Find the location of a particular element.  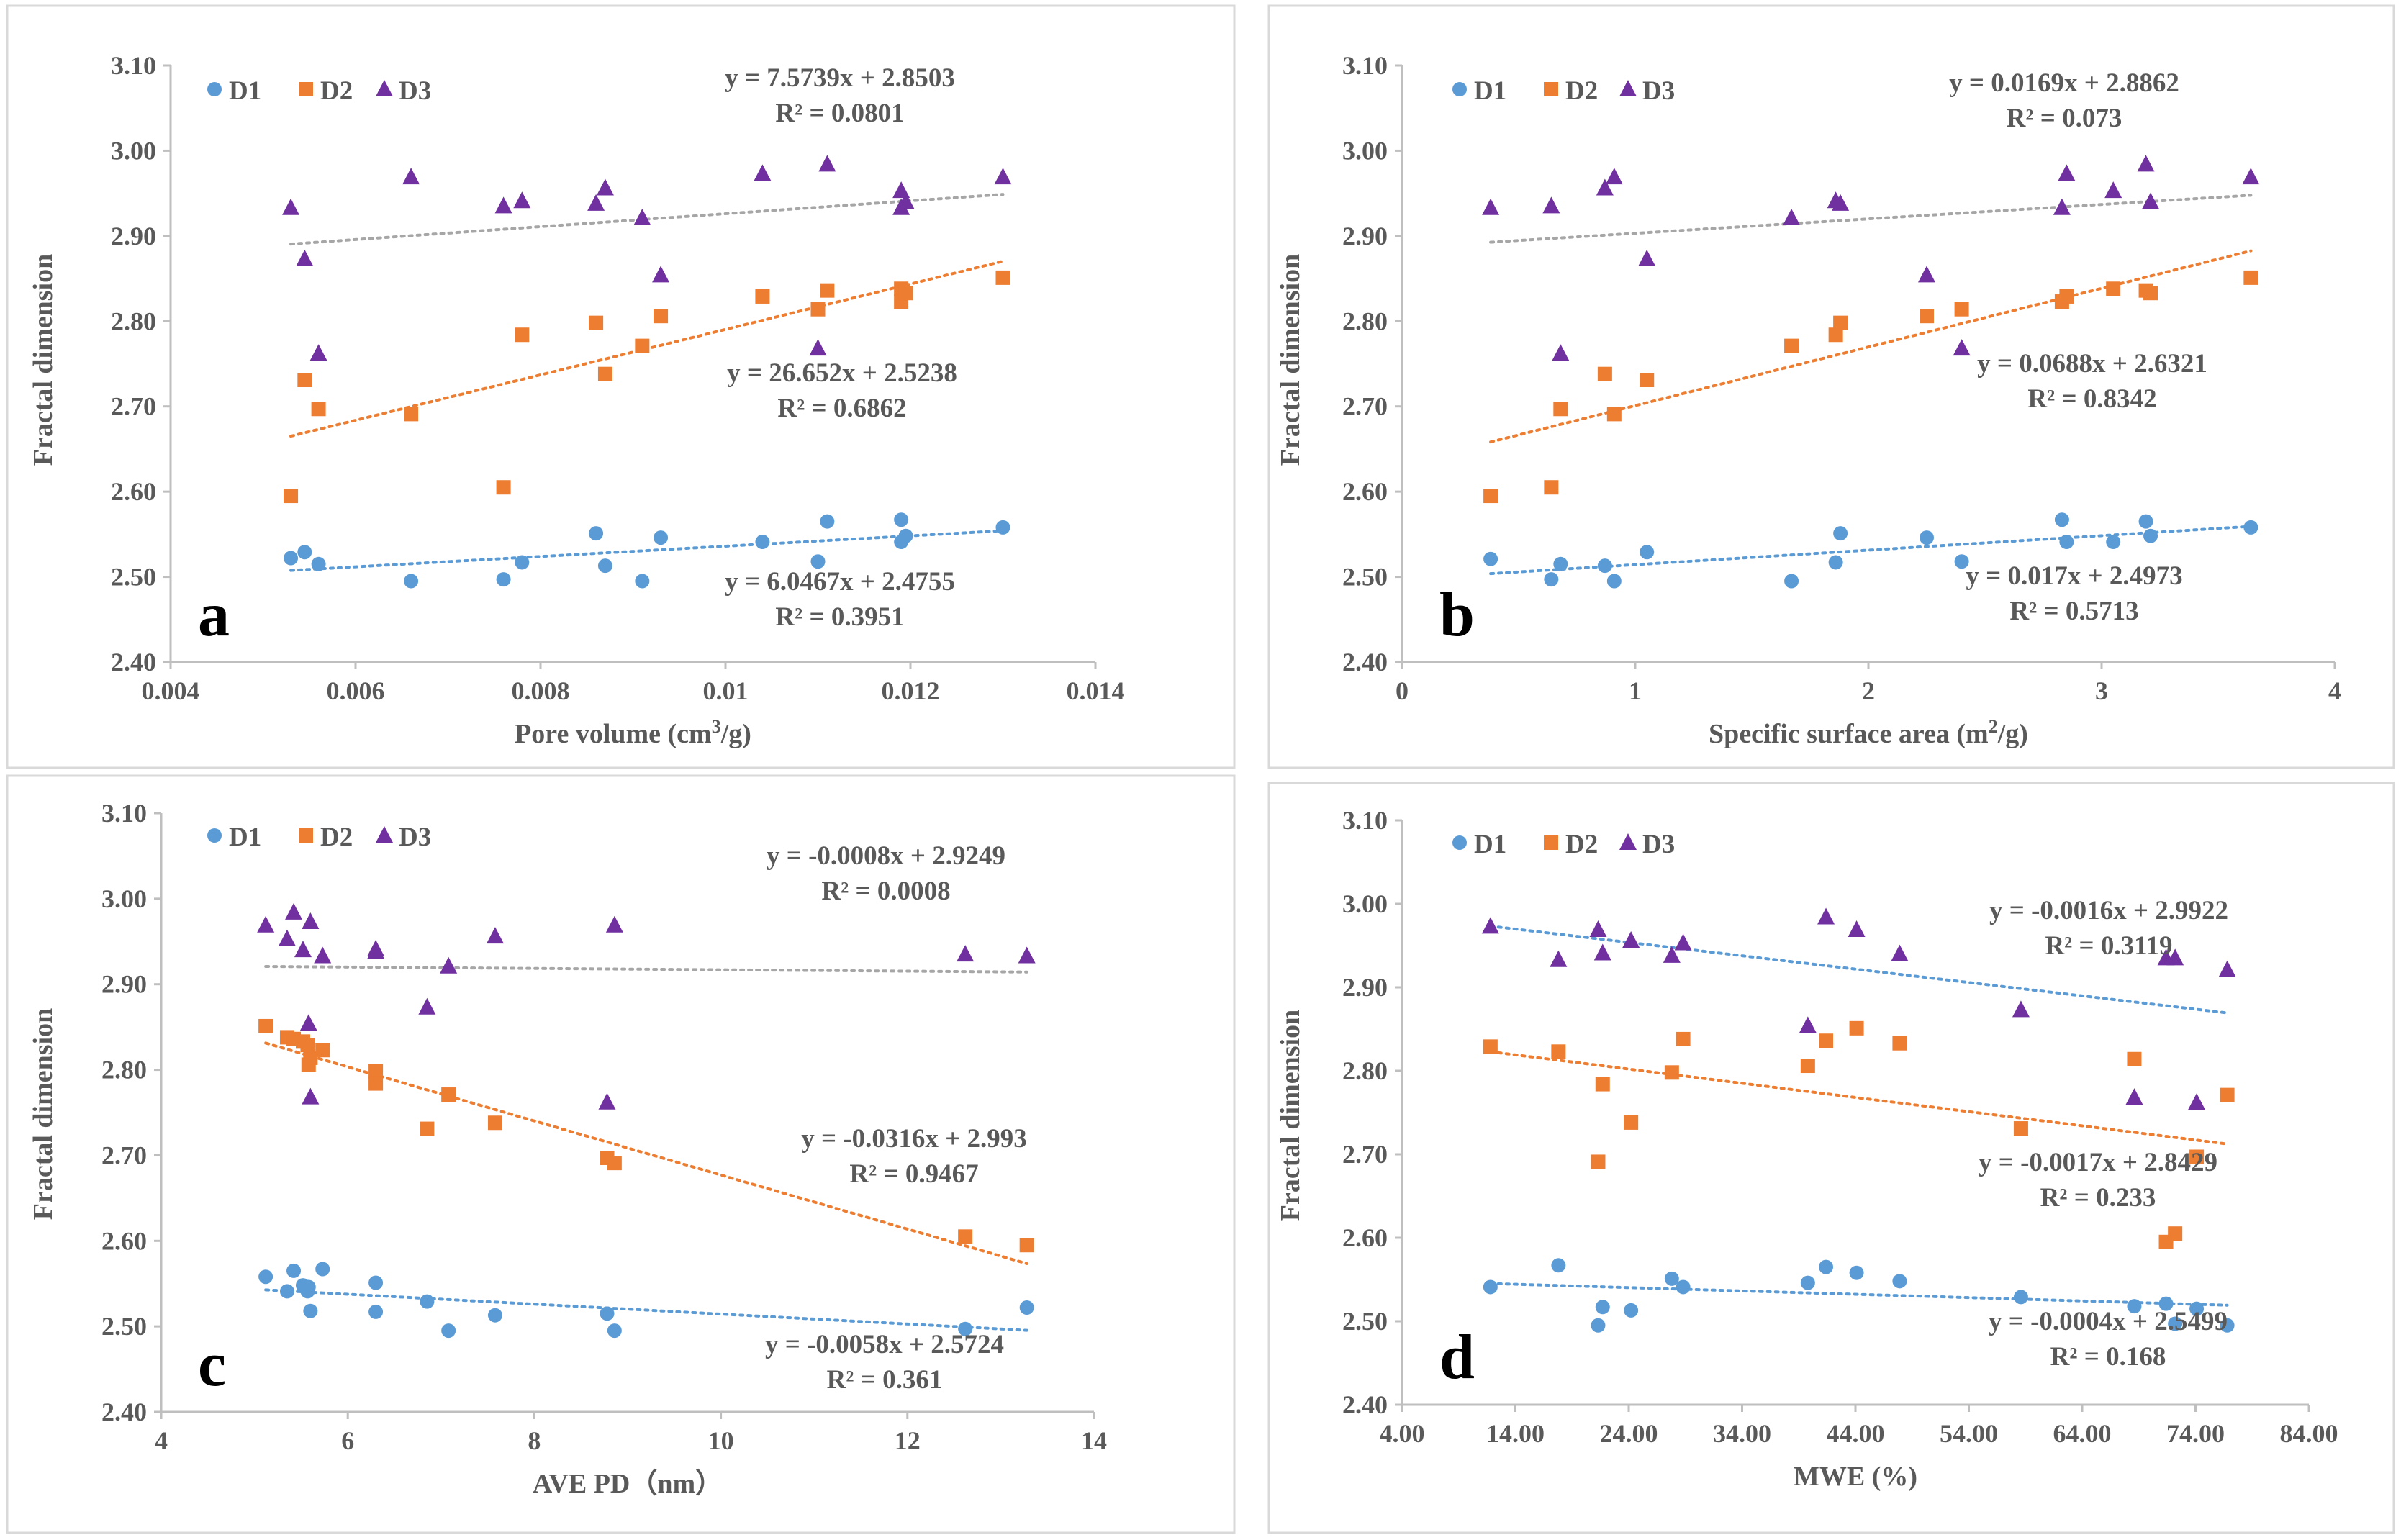

trendline-d2 is located at coordinates (646, 1153).